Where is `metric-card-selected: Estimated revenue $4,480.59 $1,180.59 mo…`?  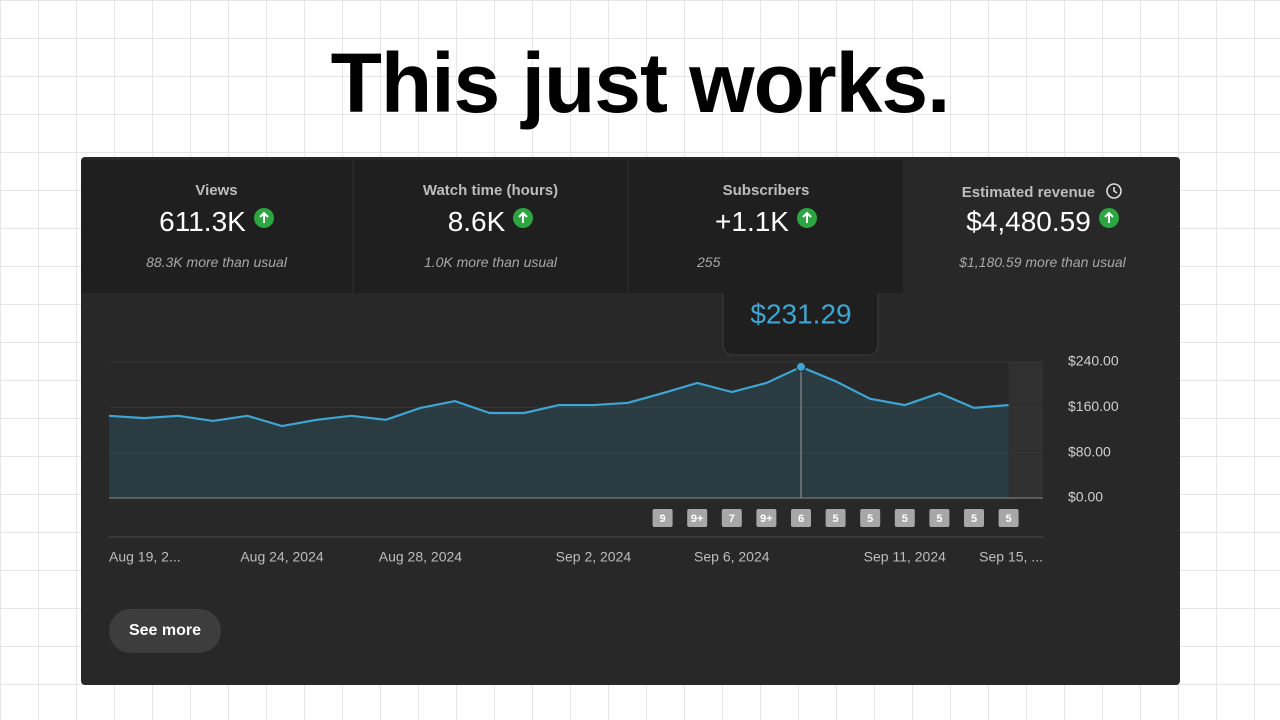 metric-card-selected: Estimated revenue $4,480.59 $1,180.59 mo… is located at coordinates (1042, 226).